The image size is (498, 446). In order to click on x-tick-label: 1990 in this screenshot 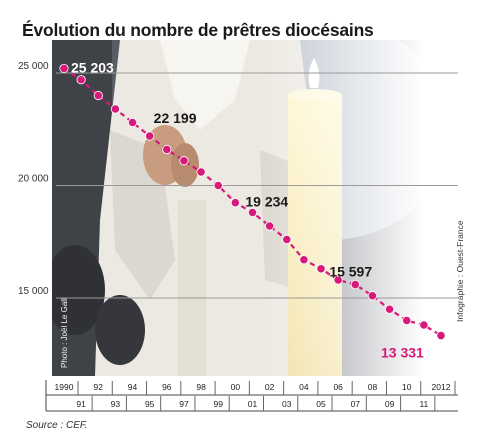, I will do `click(64, 387)`.